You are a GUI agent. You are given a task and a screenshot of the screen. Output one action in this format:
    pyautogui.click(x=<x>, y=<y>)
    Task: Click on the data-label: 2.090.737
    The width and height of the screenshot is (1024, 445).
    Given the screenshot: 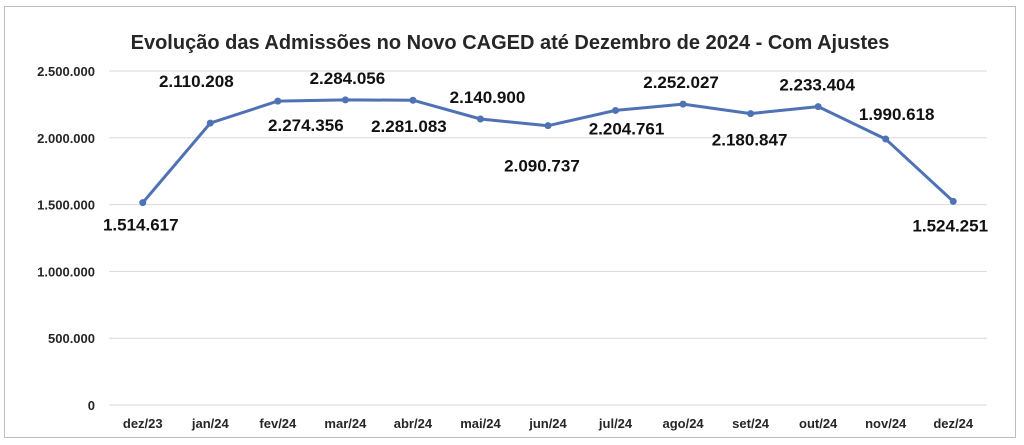 What is the action you would take?
    pyautogui.click(x=542, y=166)
    